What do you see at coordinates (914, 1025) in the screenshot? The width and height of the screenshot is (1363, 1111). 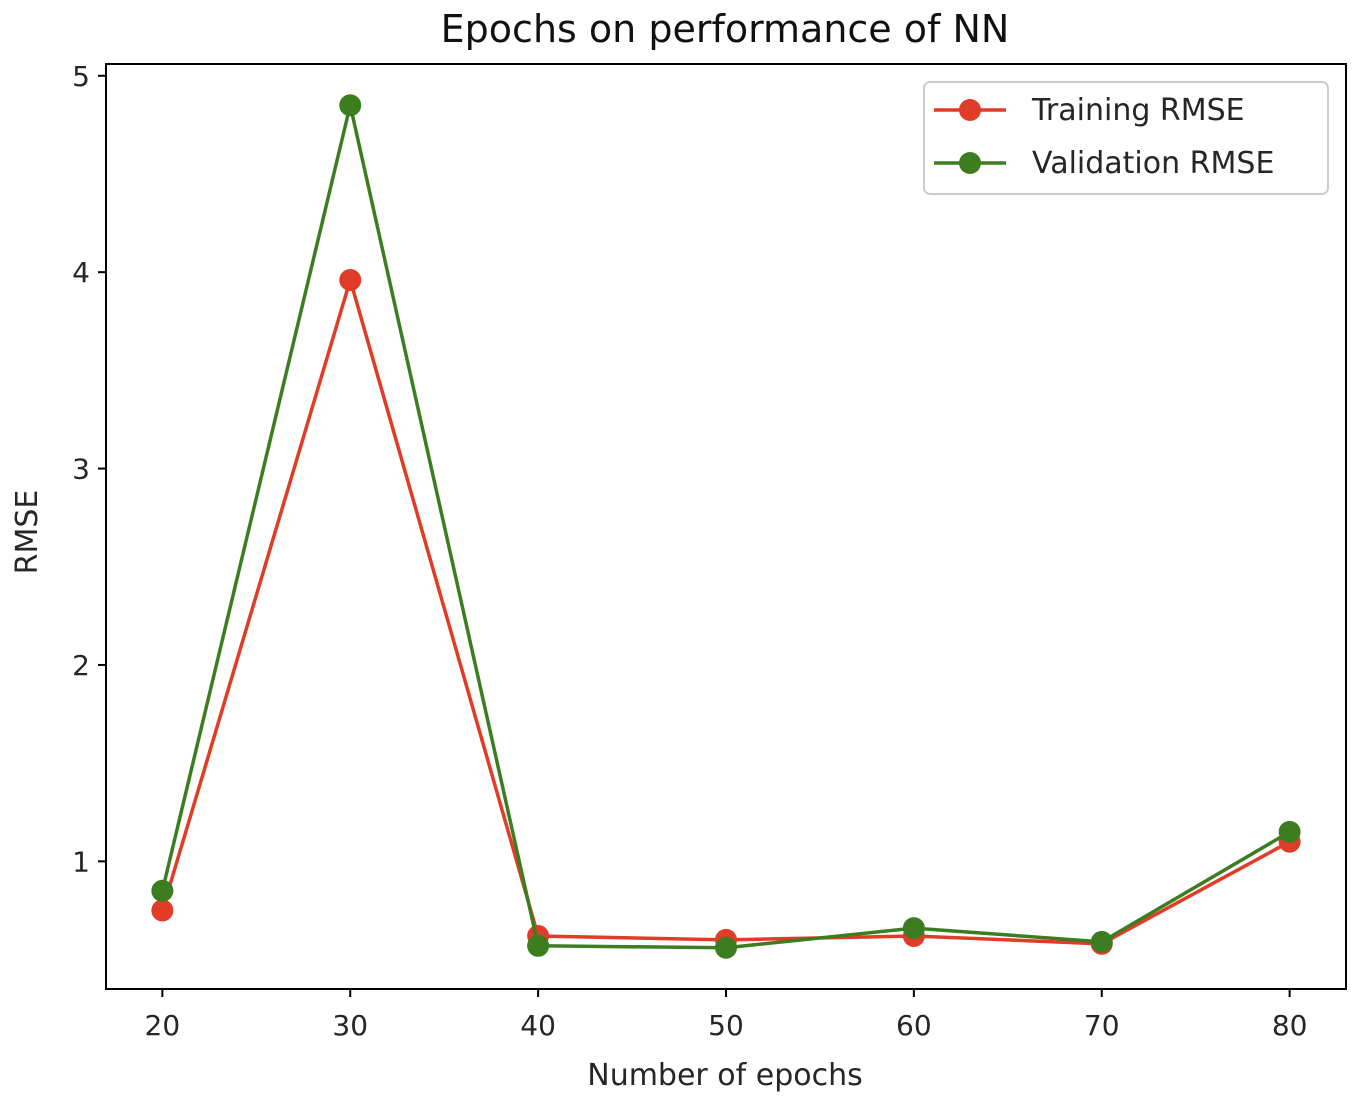 I see `x-tick-label: 60` at bounding box center [914, 1025].